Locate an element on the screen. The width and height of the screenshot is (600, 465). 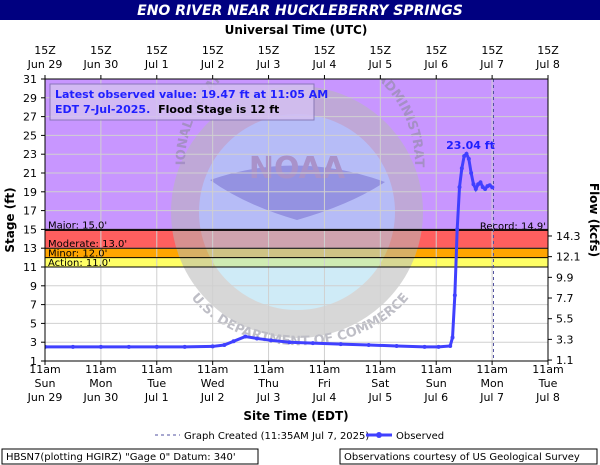
legend-graph-created-label: Graph Created (11:35AM Jul 7, 2025) is located at coordinates (276, 436).